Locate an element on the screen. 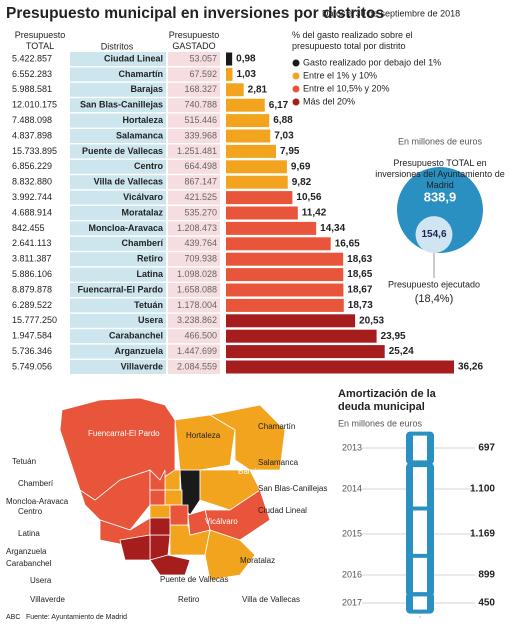  total-cell: 3.811.387 is located at coordinates (31, 259).